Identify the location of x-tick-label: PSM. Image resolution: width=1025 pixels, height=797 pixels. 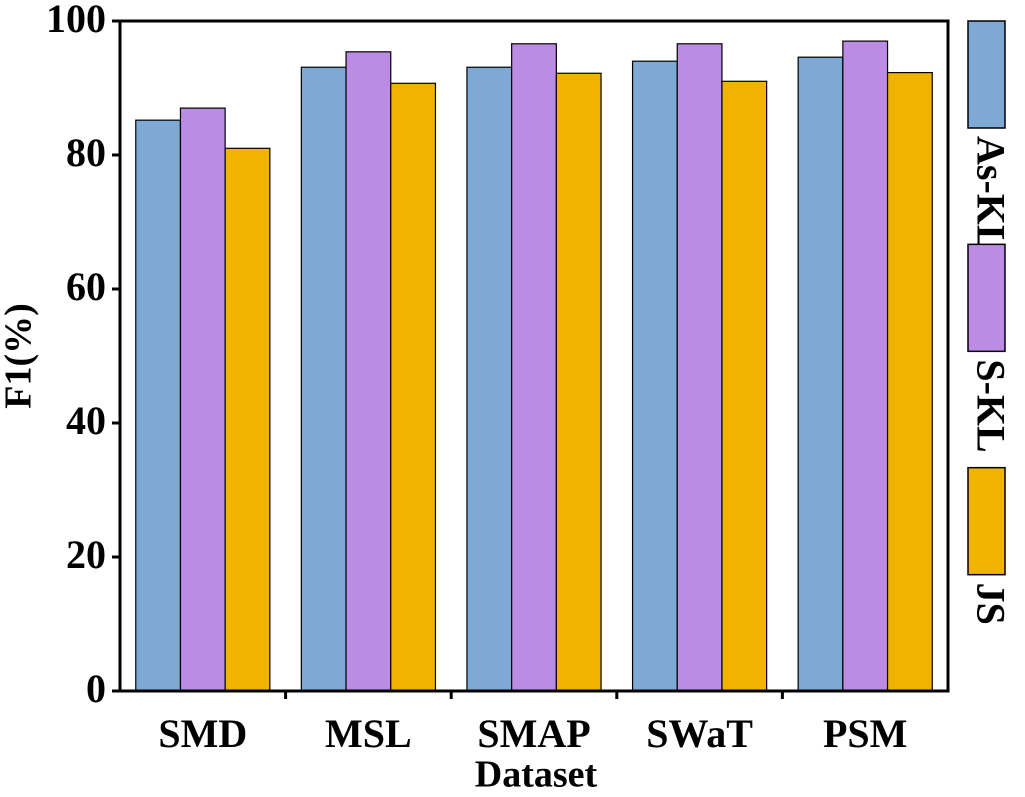
(865, 733).